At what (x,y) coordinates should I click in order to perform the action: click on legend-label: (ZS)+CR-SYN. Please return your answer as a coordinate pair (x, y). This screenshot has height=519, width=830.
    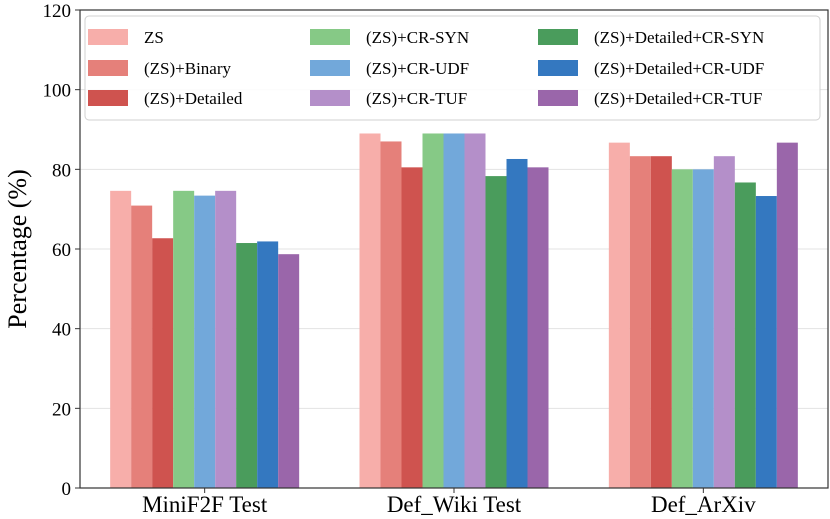
    Looking at the image, I should click on (417, 37).